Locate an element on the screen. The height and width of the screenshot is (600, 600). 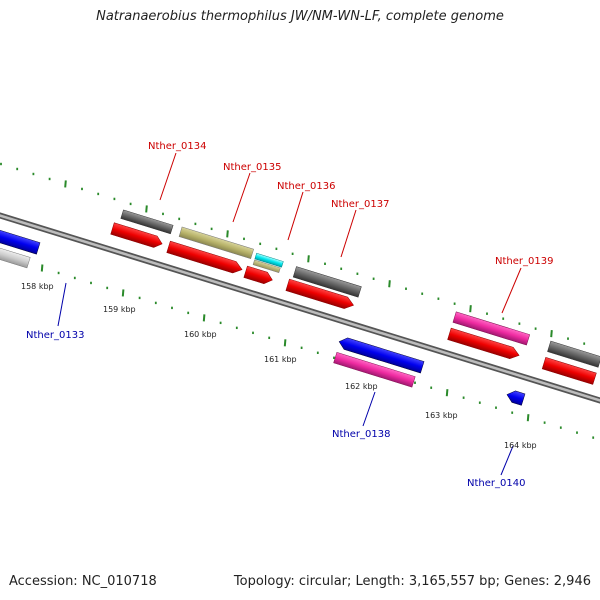
gene-nther-0134-feature is located at coordinates (147, 222).